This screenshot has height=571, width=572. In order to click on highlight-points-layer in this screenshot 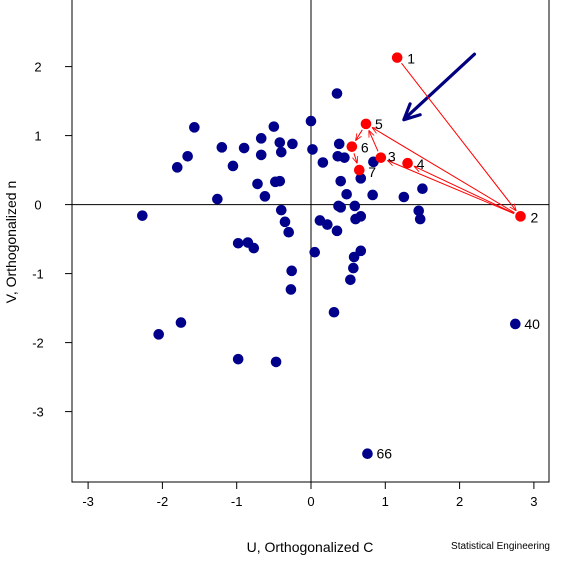, I will do `click(436, 137)`.